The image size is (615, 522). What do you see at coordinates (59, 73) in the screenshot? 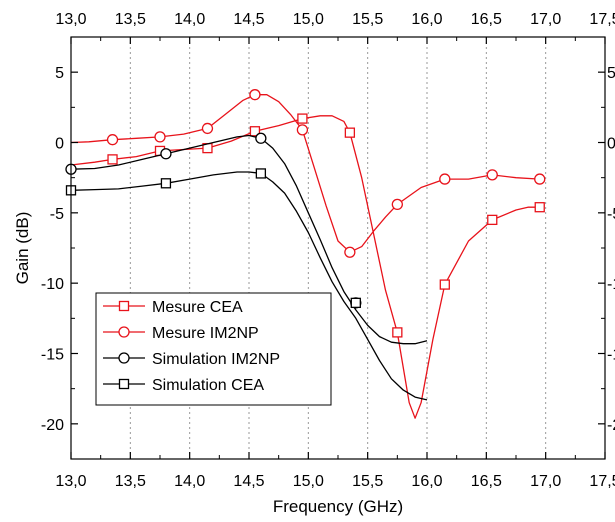
I see `y-tick-label-left: 5` at bounding box center [59, 73].